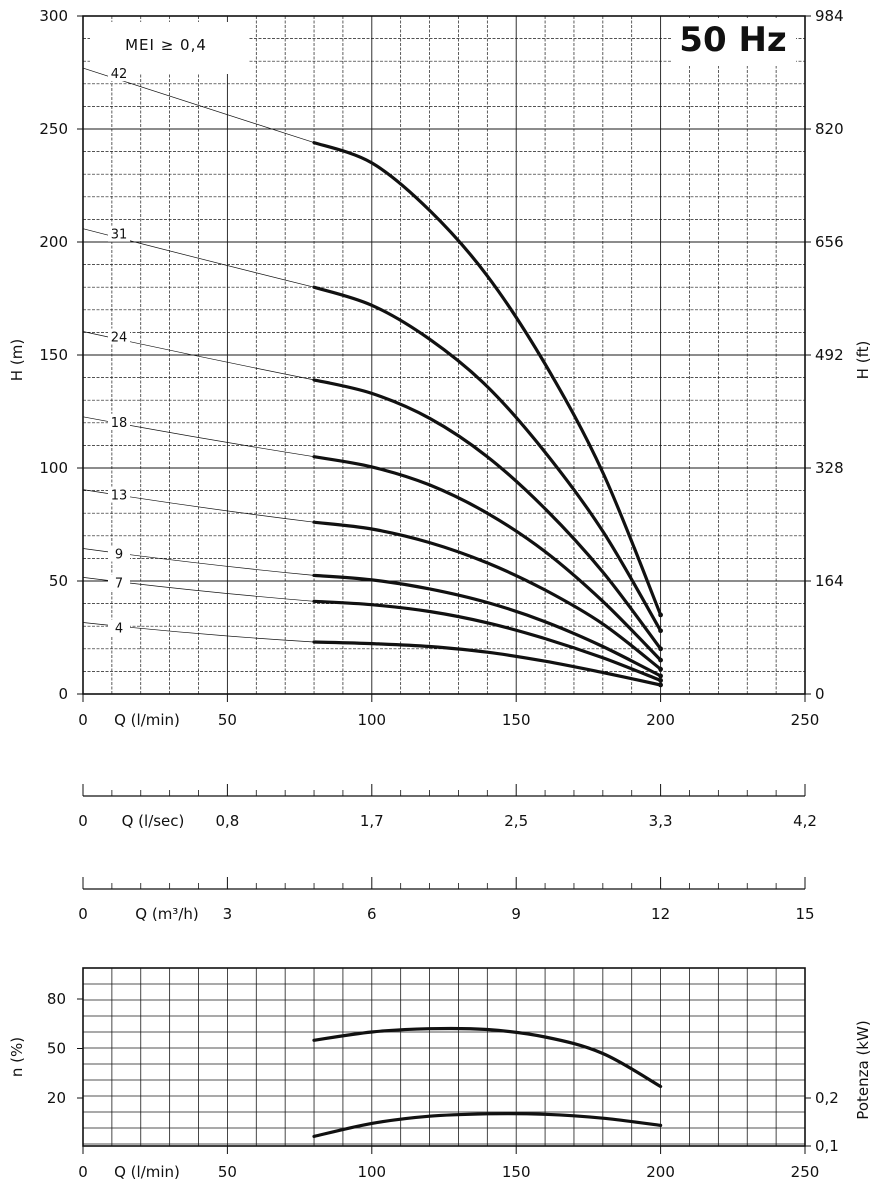  Describe the element at coordinates (516, 821) in the screenshot. I see `flow-tick-label: 2,5` at that location.